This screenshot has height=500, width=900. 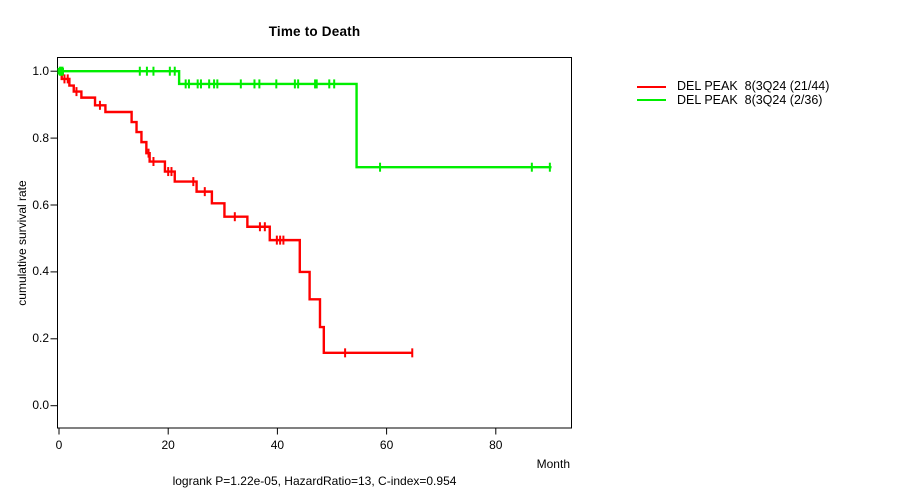 I want to click on x-tick-label: 20, so click(x=168, y=445).